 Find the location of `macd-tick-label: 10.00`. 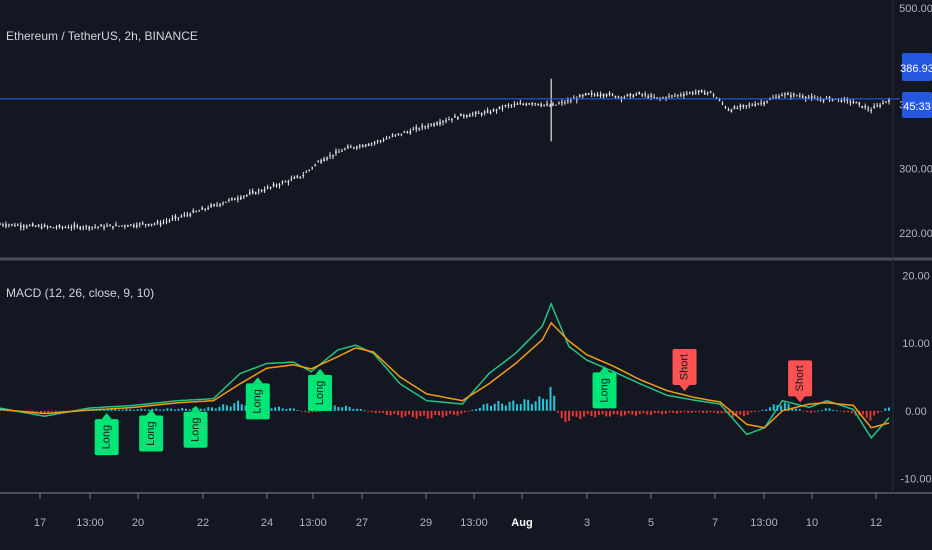

macd-tick-label: 10.00 is located at coordinates (916, 344).